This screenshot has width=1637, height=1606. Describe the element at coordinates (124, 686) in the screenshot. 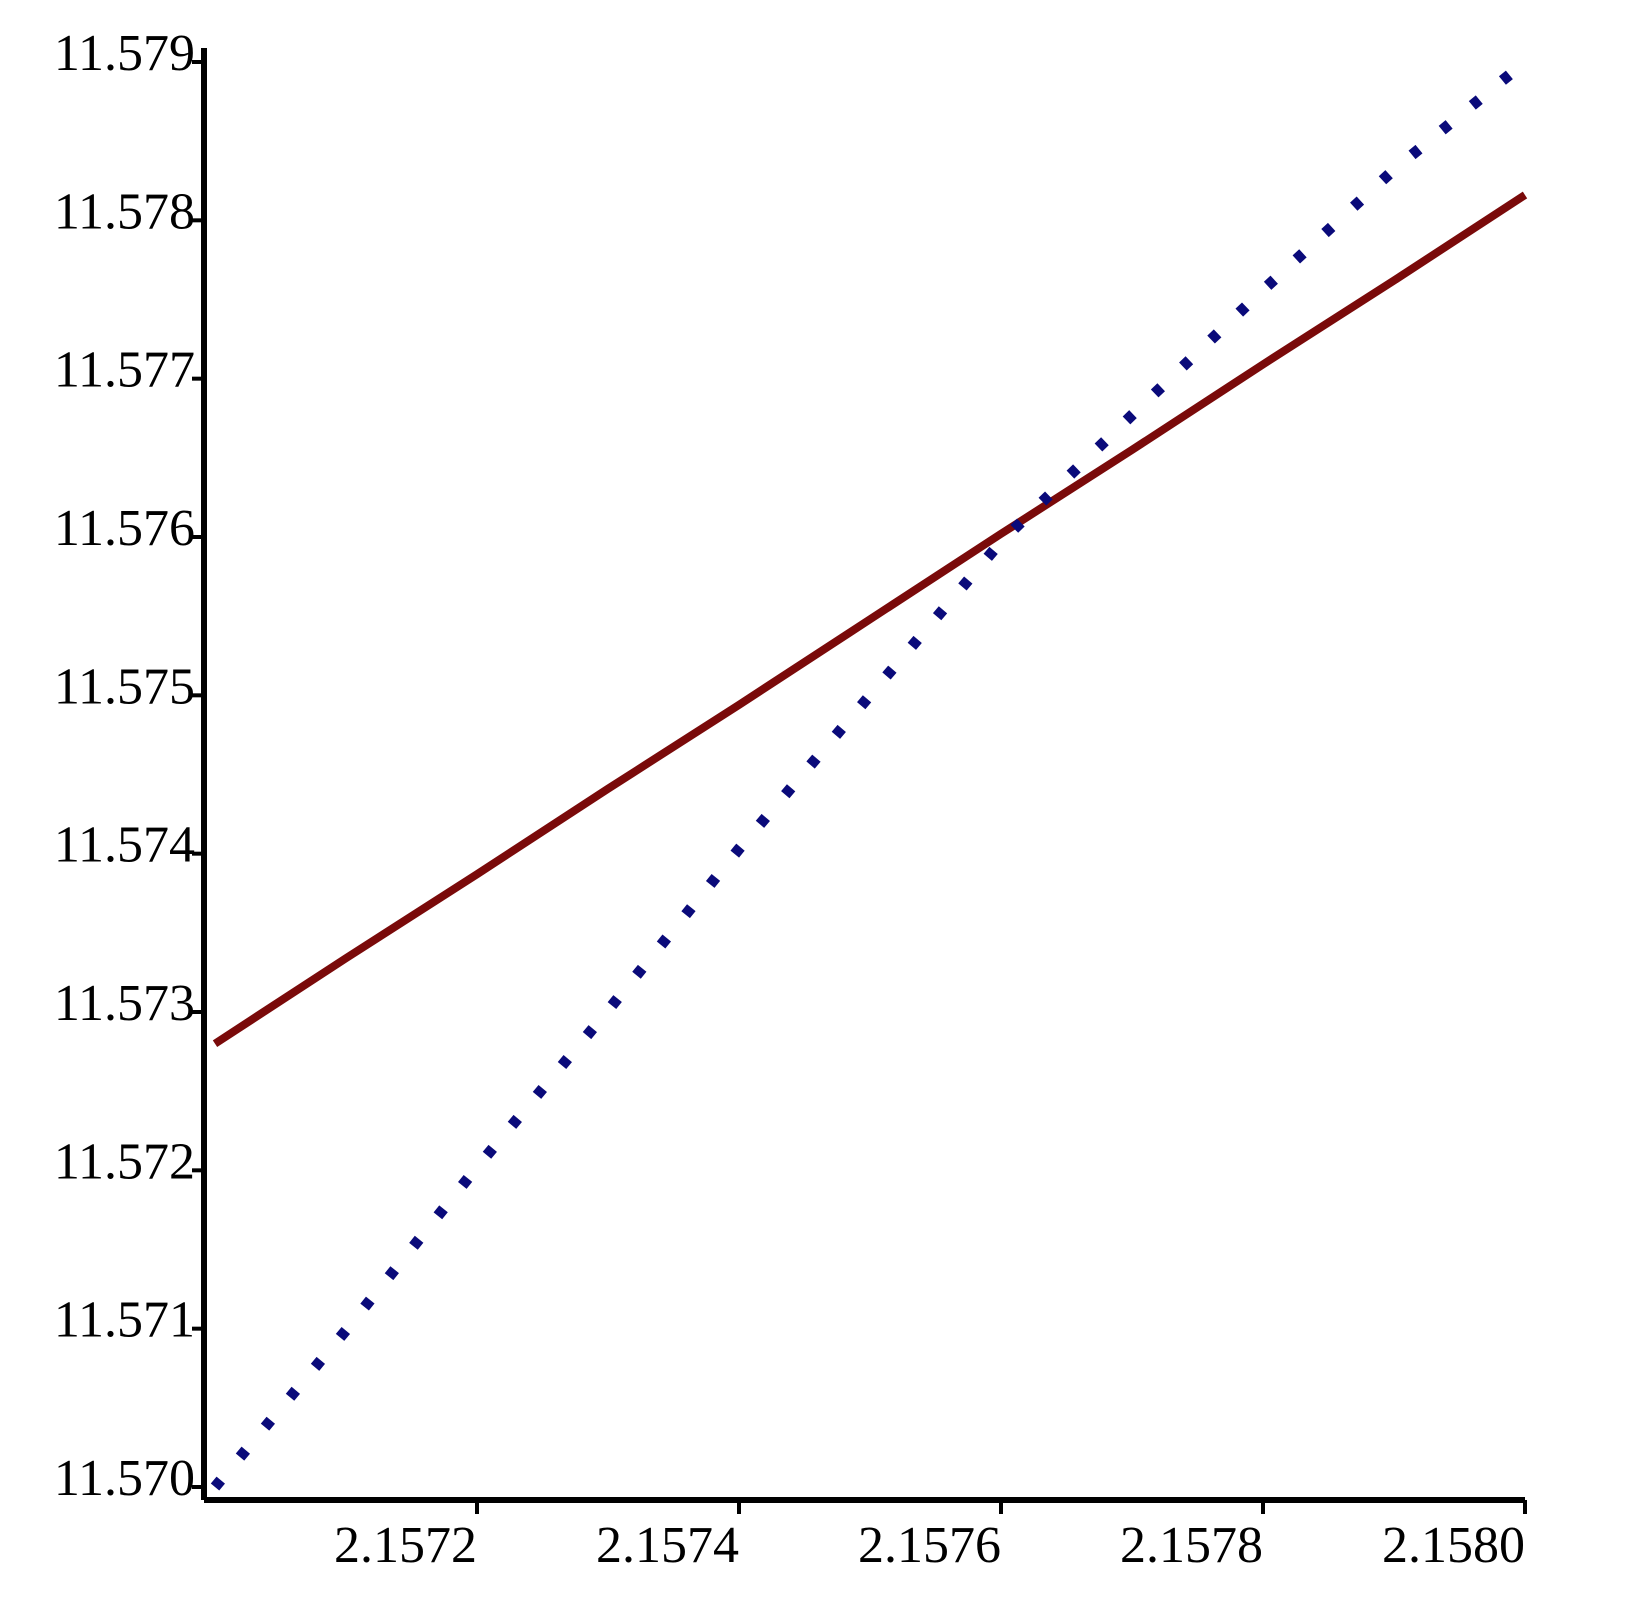

I see `y-tick-label: 11.575` at that location.